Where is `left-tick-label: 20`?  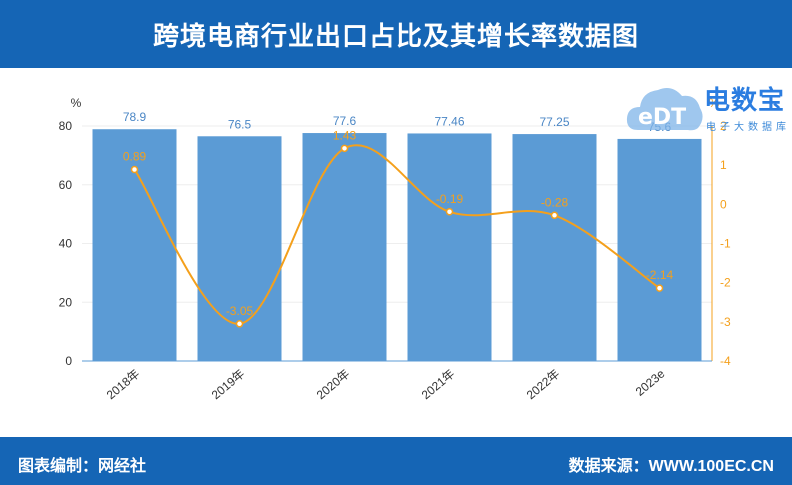
left-tick-label: 20 is located at coordinates (66, 302).